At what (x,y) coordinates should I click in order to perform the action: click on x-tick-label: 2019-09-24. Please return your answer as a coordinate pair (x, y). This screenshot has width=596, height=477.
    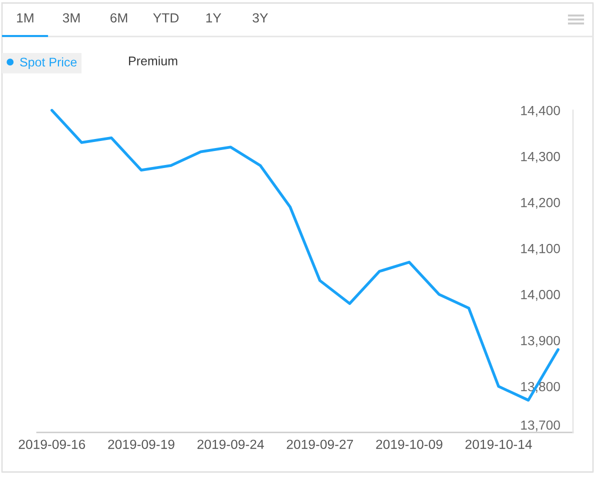
    Looking at the image, I should click on (230, 445).